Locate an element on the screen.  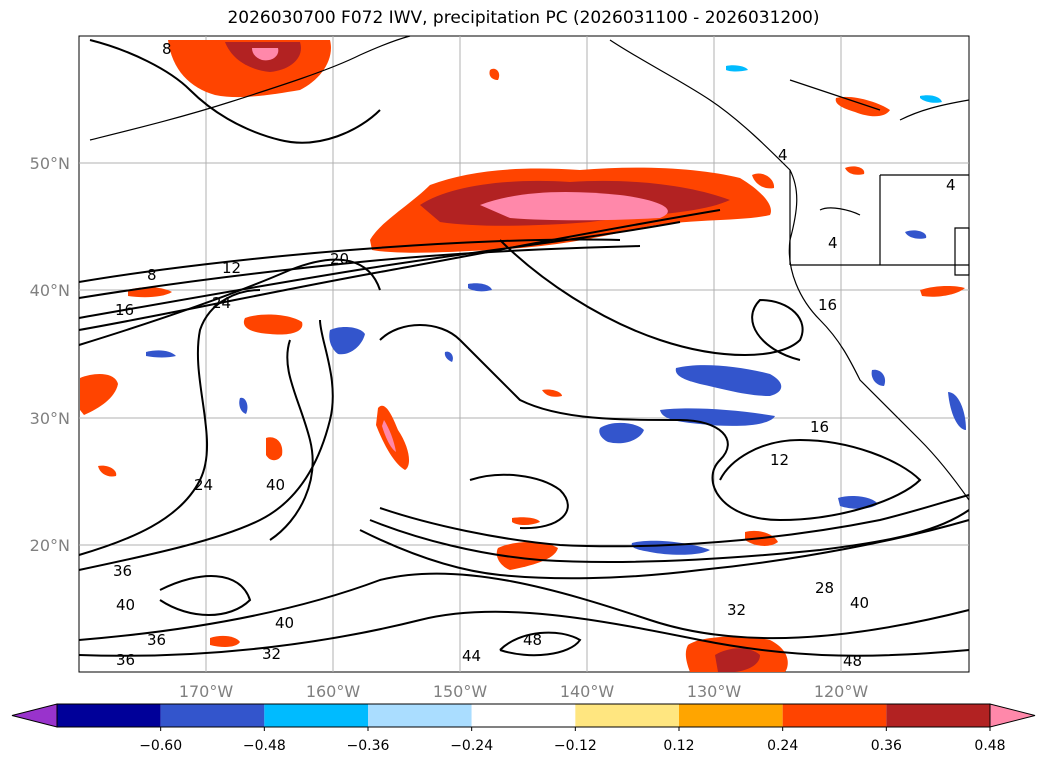
contour-label: 20 is located at coordinates (339, 259).